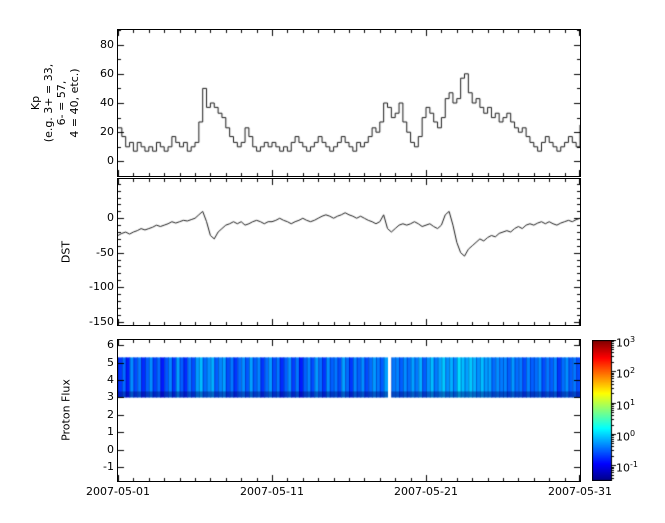  What do you see at coordinates (107, 132) in the screenshot?
I see `y-tick-label: 20` at bounding box center [107, 132].